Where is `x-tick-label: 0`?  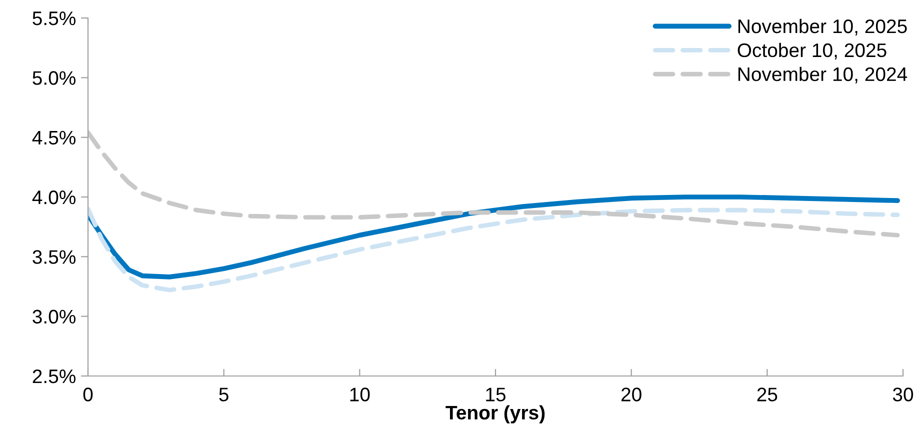 x-tick-label: 0 is located at coordinates (88, 395).